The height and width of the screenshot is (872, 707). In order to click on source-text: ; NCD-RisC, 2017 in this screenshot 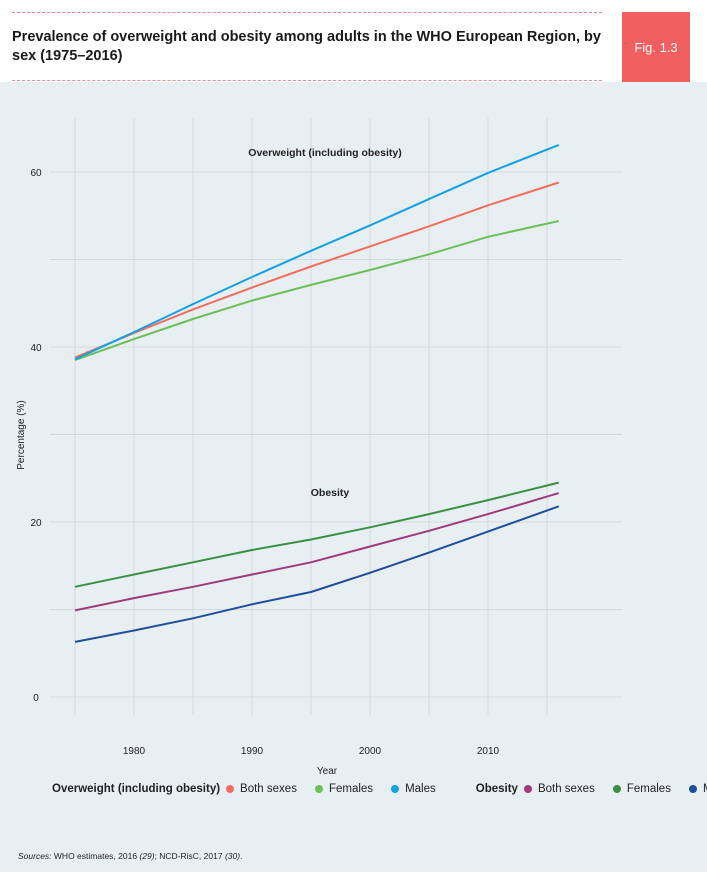, I will do `click(189, 856)`.